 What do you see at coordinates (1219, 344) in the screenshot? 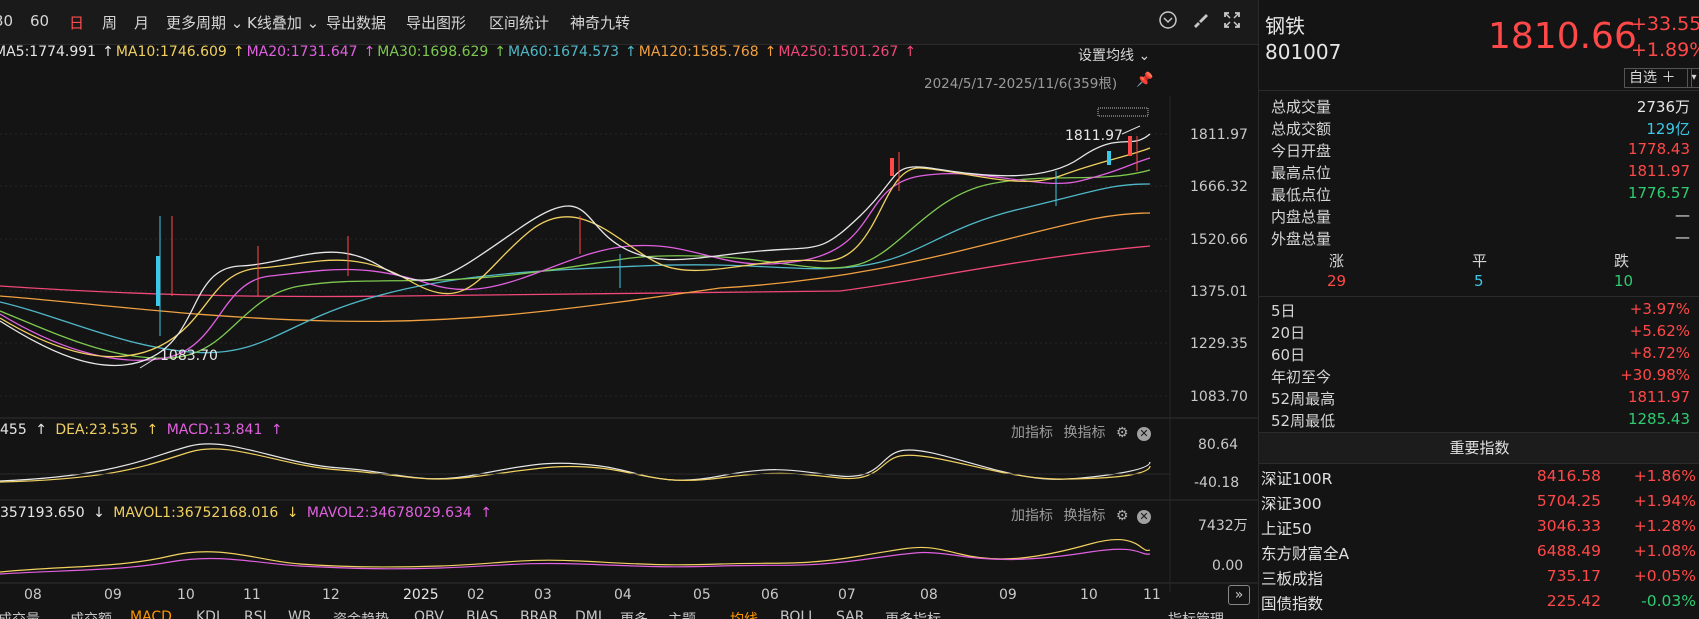
I see `y-tick: 1229.35` at bounding box center [1219, 344].